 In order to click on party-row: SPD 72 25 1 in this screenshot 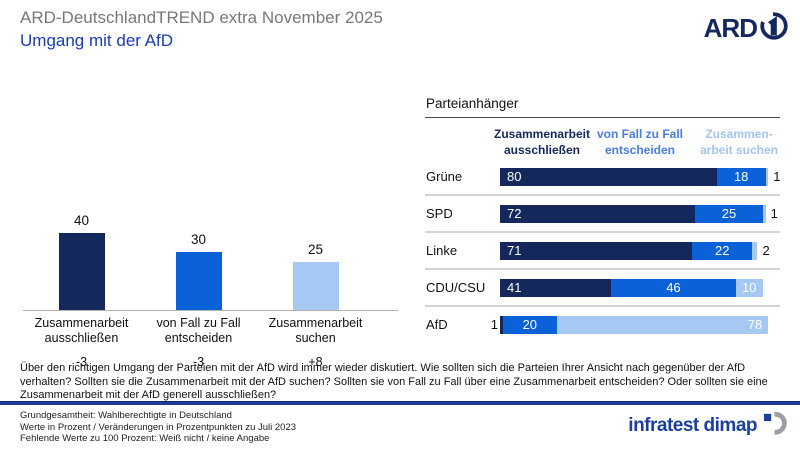, I will do `click(602, 214)`.